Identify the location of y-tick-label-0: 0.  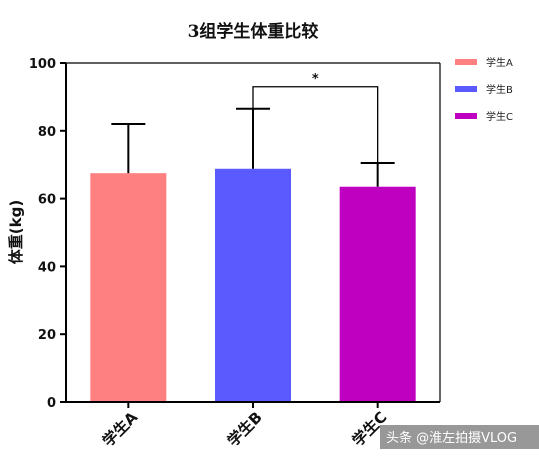
(51, 403).